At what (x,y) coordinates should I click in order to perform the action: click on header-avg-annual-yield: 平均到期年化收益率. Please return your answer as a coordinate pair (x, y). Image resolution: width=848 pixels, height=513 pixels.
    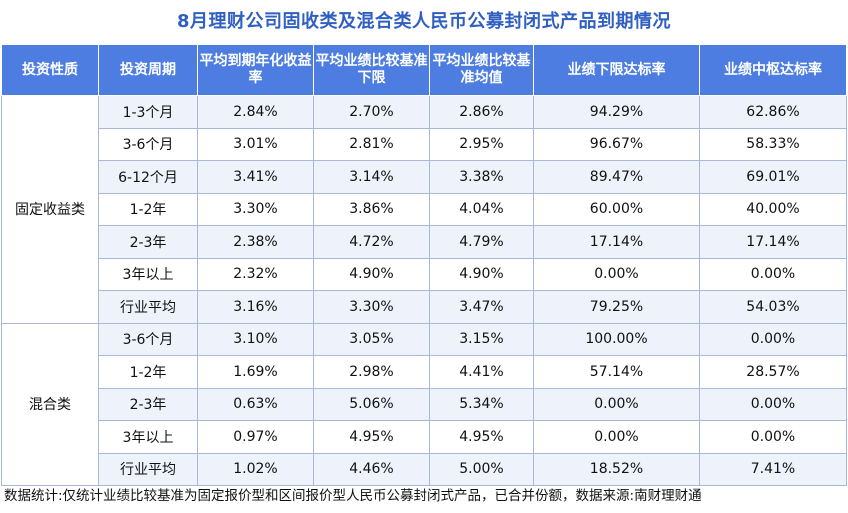
    Looking at the image, I should click on (255, 70).